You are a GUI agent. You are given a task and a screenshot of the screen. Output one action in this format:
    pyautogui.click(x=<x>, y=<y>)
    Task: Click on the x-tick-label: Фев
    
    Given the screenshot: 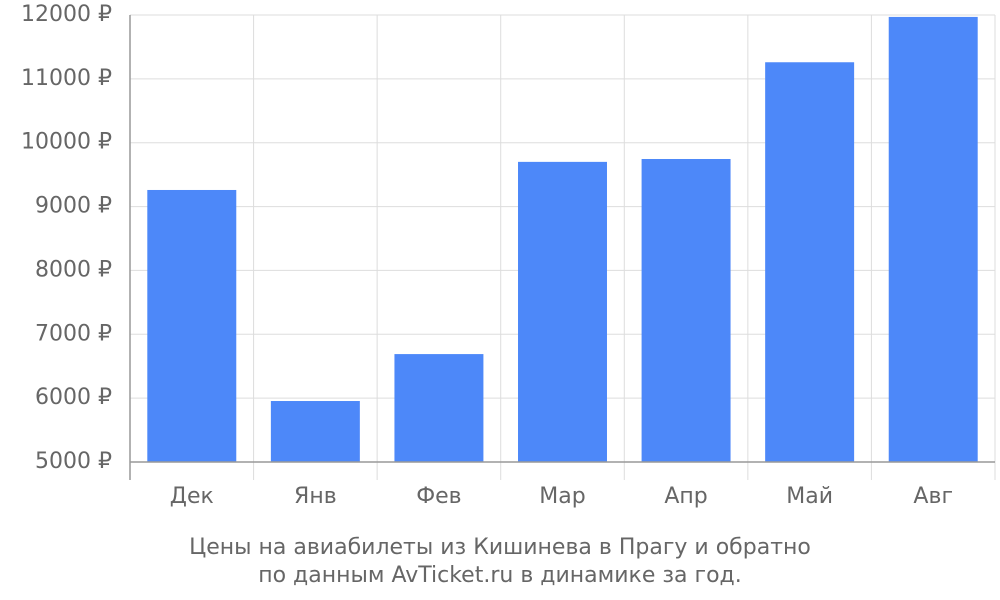 What is the action you would take?
    pyautogui.click(x=438, y=496)
    